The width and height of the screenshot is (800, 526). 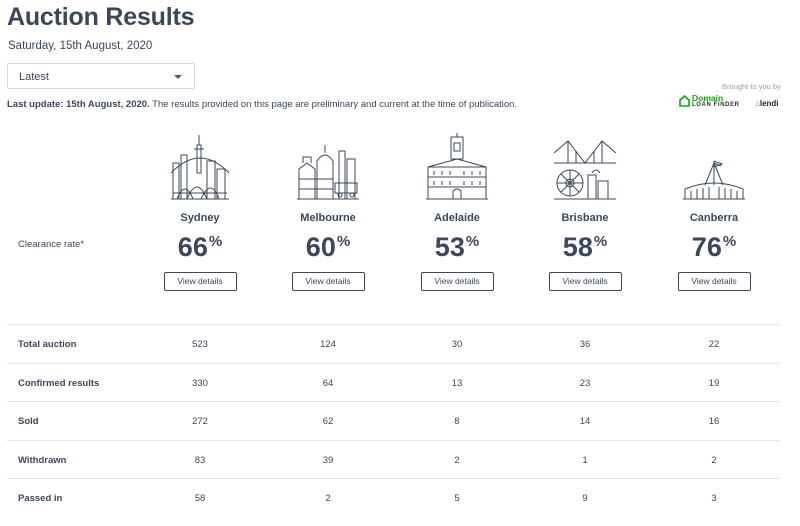 What do you see at coordinates (585, 344) in the screenshot?
I see `table-cell: 36` at bounding box center [585, 344].